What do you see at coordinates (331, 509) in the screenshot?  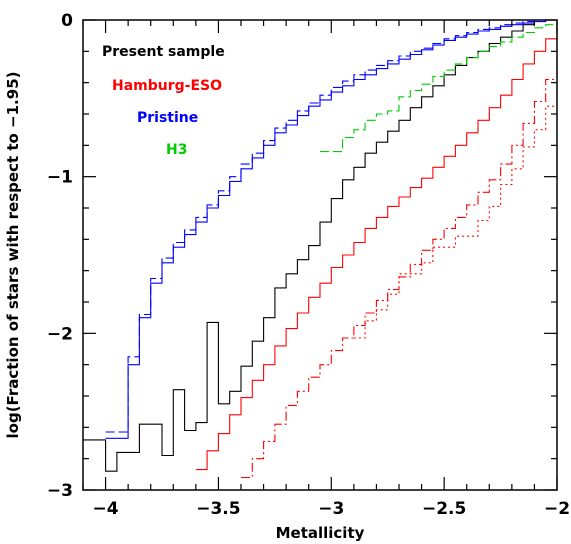 I see `x-tick-label: −3` at bounding box center [331, 509].